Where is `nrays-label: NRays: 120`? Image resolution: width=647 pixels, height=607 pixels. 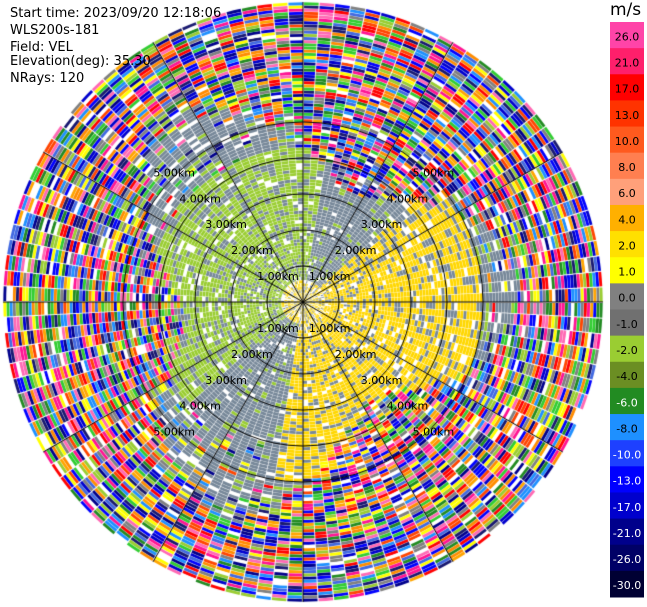
nrays-label: NRays: 120 is located at coordinates (47, 78).